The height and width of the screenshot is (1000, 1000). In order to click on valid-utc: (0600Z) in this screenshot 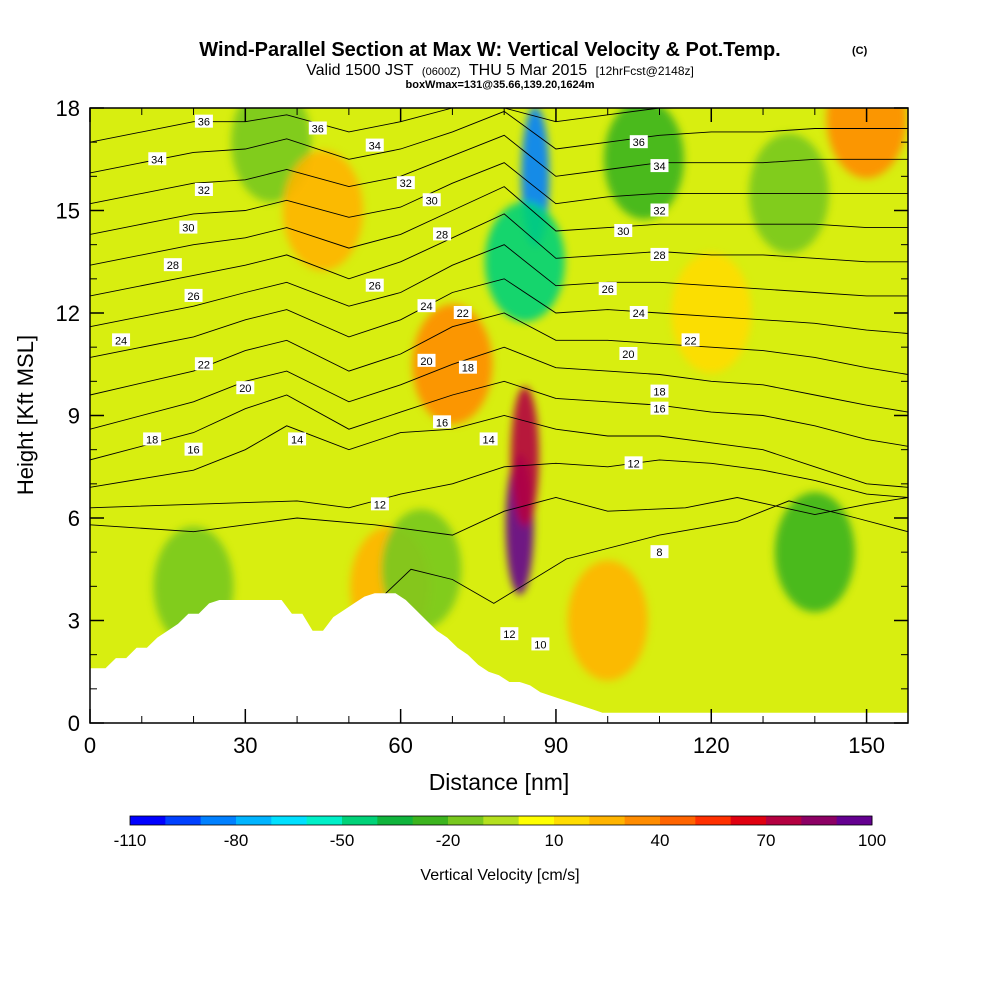, I will do `click(441, 72)`.